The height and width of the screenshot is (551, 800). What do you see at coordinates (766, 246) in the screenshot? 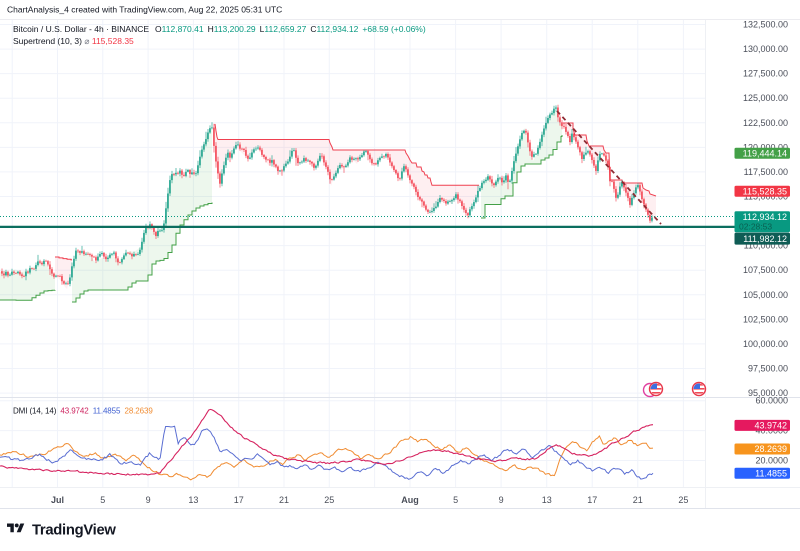
I see `svg-text: 110,000.00` at bounding box center [766, 246].